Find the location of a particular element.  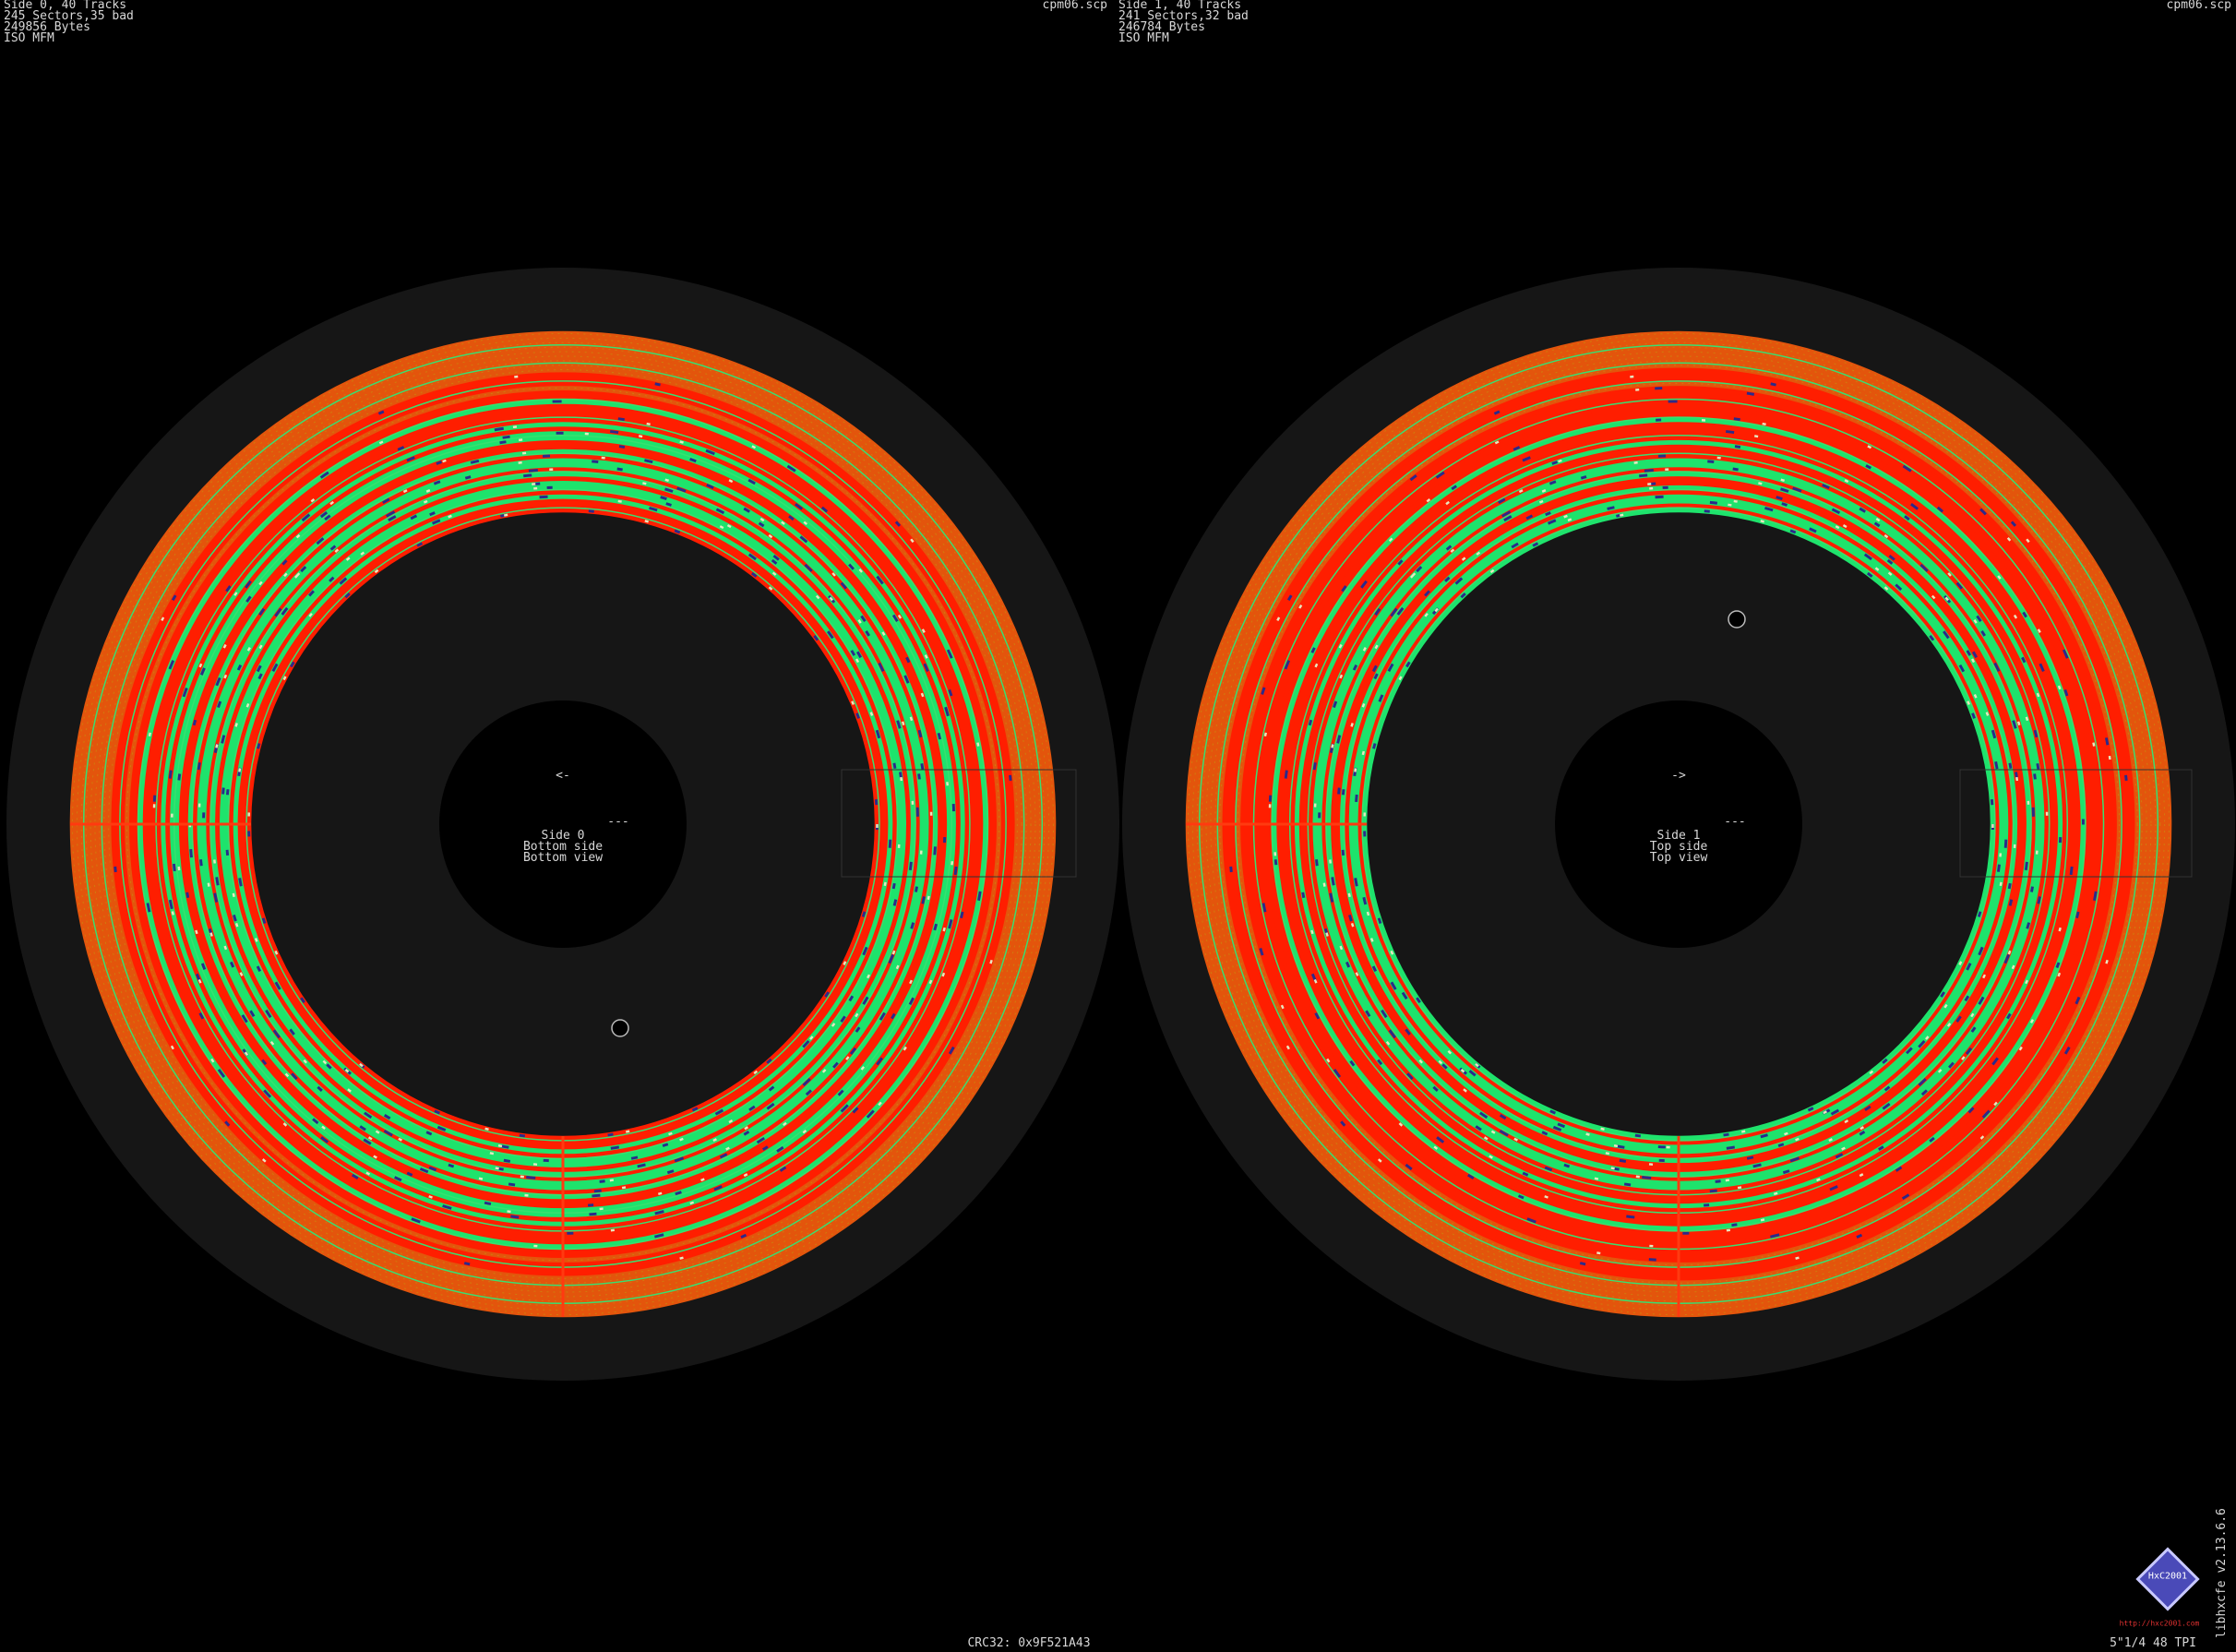

side-label: Bottom view is located at coordinates (563, 858).